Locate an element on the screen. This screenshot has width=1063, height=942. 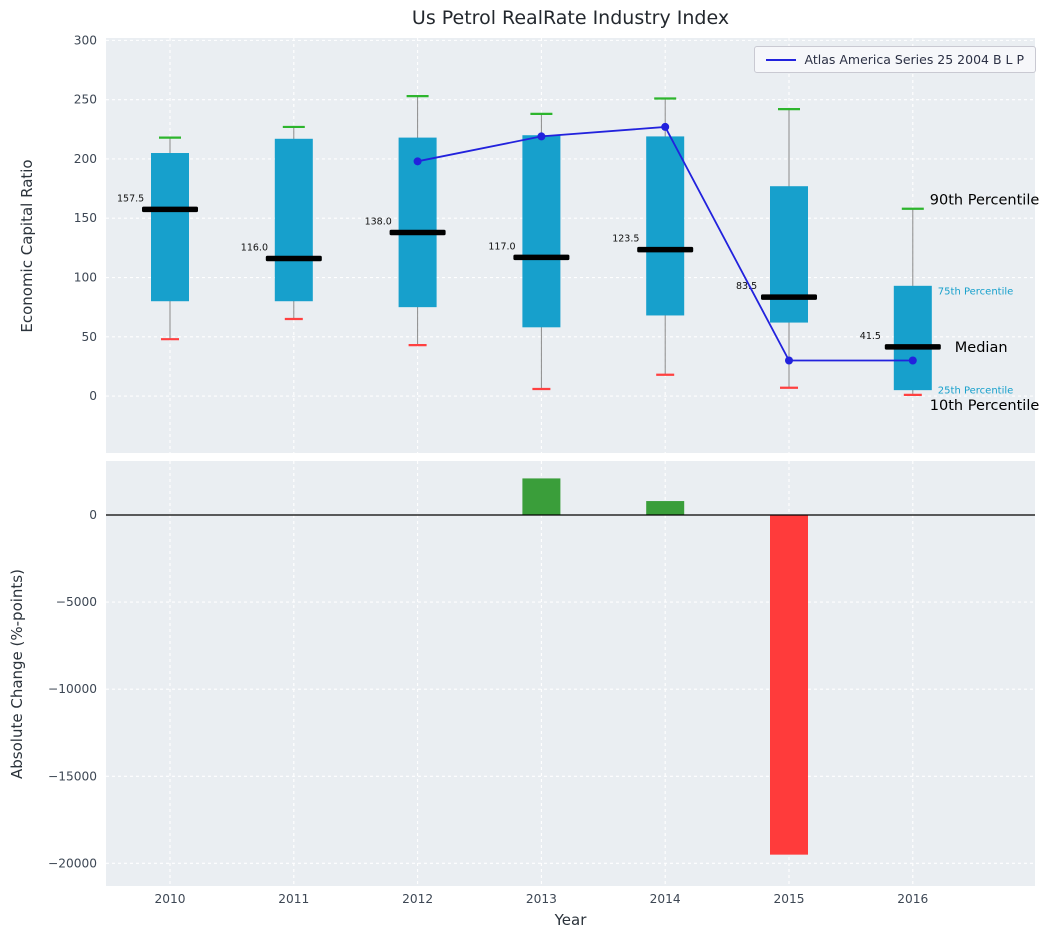
legend-line-sample is located at coordinates (780, 59).